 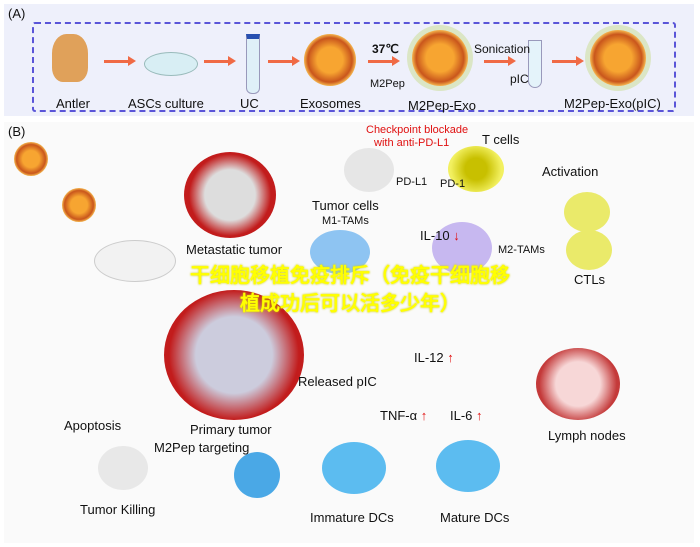 I want to click on metastatic-tumor-label: Metastatic tumor, so click(x=234, y=249).